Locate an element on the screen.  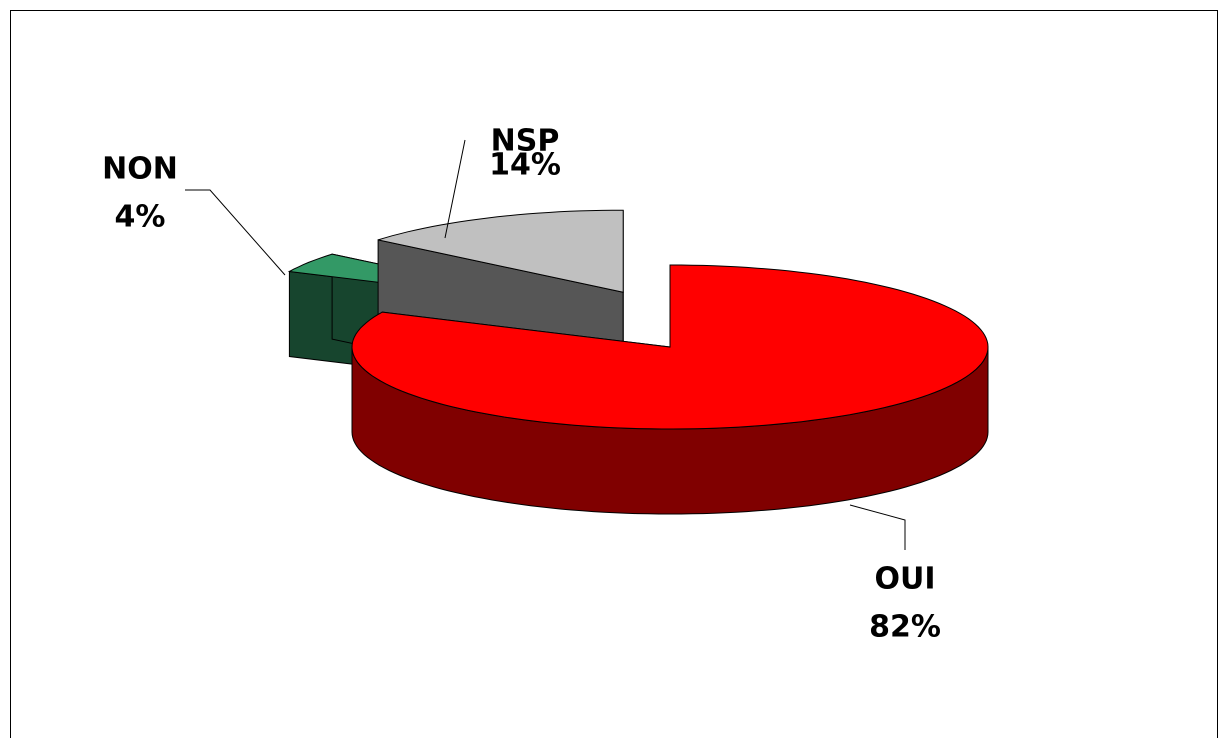
slice-label: NON is located at coordinates (140, 169).